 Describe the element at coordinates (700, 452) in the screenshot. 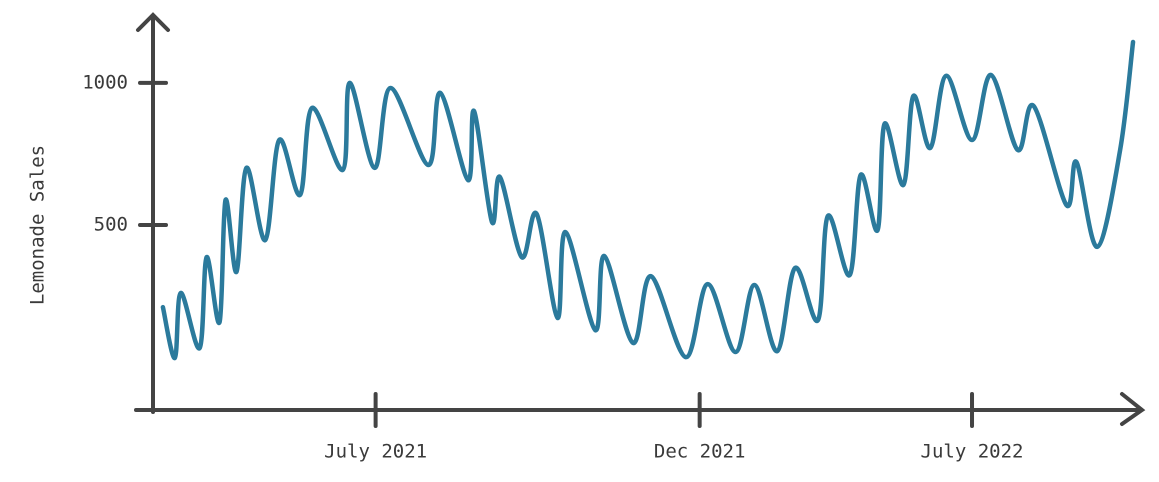

I see `x-tick-label: Dec 2021` at that location.